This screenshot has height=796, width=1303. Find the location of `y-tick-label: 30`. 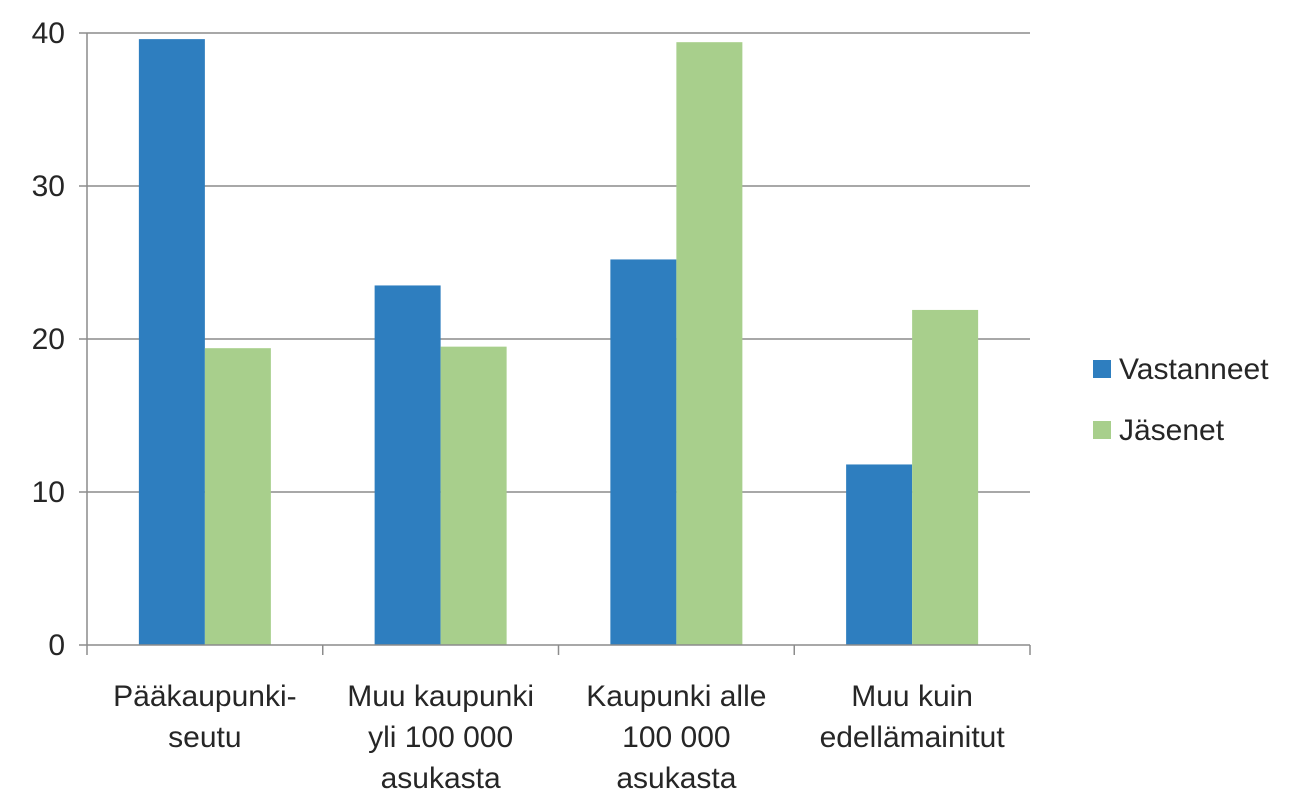

y-tick-label: 30 is located at coordinates (48, 186).